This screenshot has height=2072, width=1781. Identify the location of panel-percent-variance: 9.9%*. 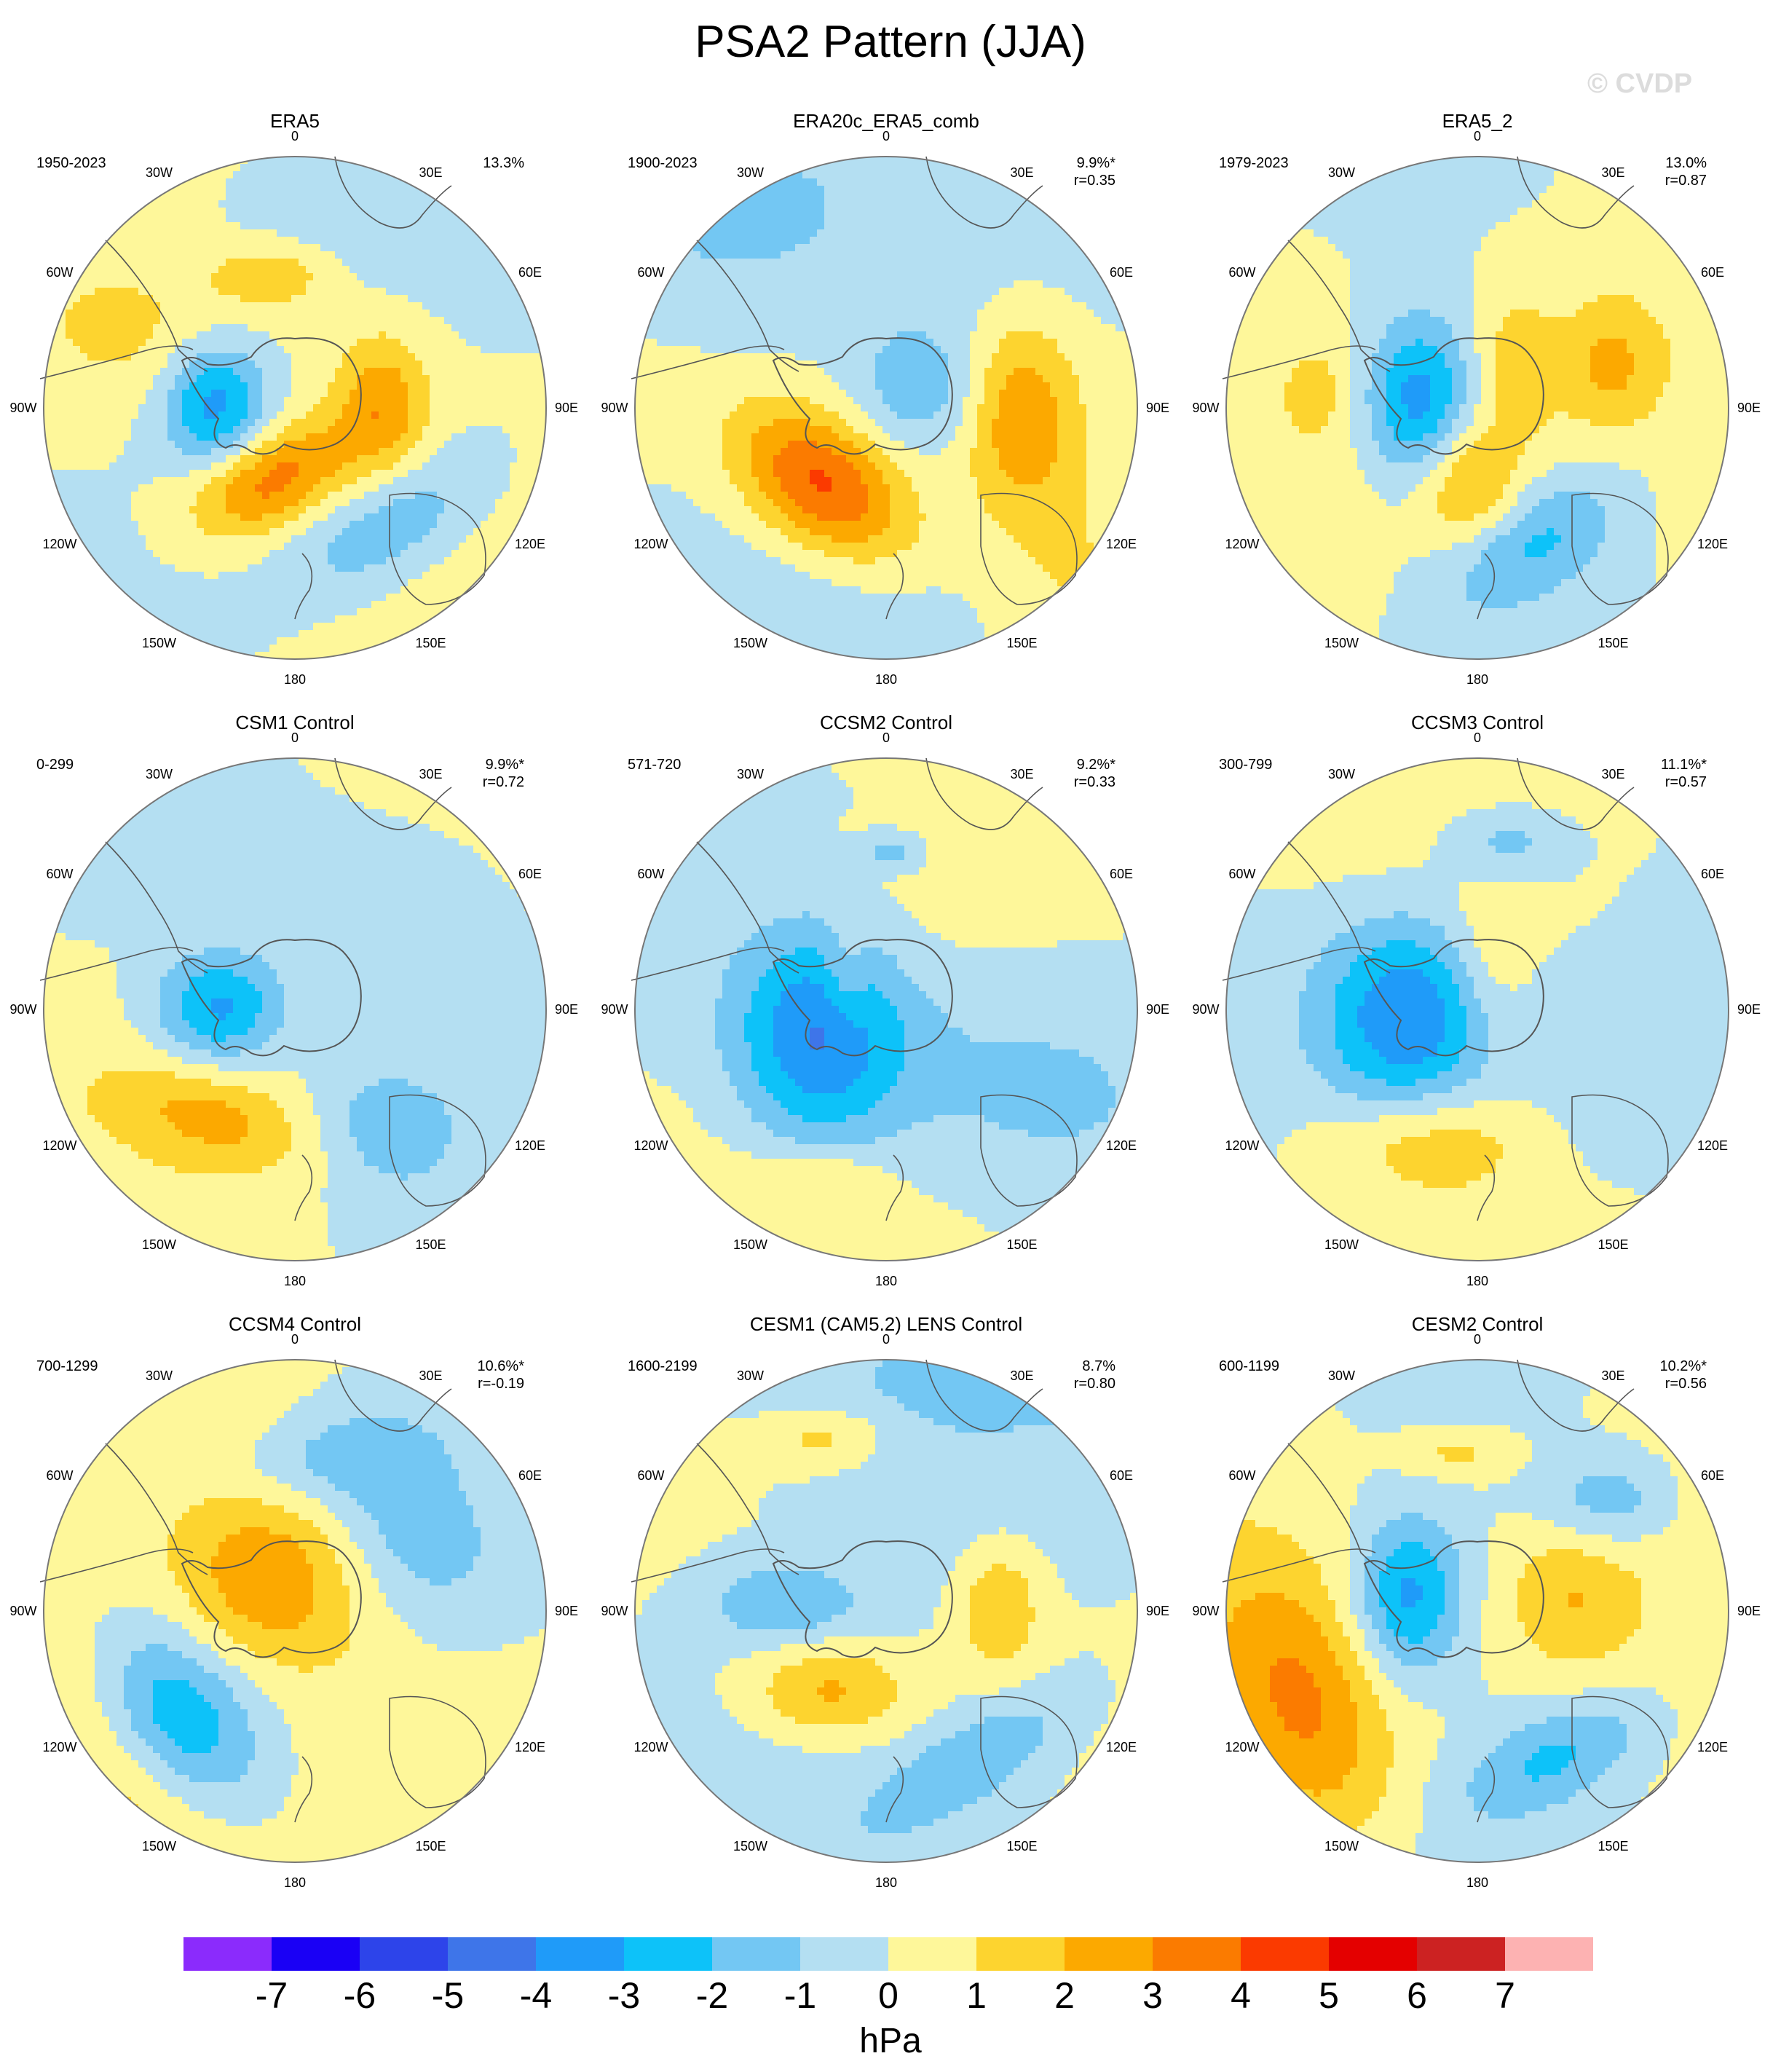
(470, 764).